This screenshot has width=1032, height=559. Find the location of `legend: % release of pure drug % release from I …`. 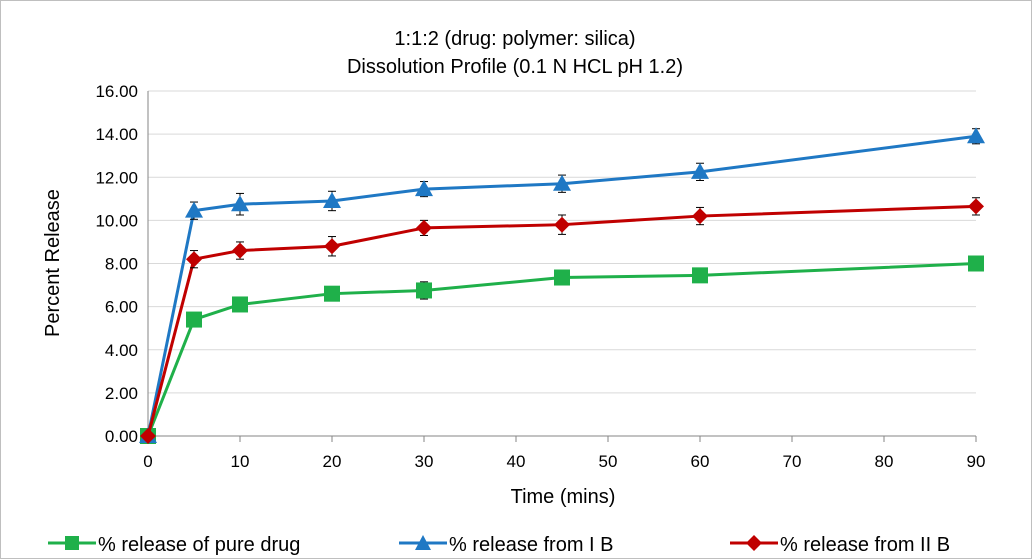

legend: % release of pure drug % release from I … is located at coordinates (499, 545).